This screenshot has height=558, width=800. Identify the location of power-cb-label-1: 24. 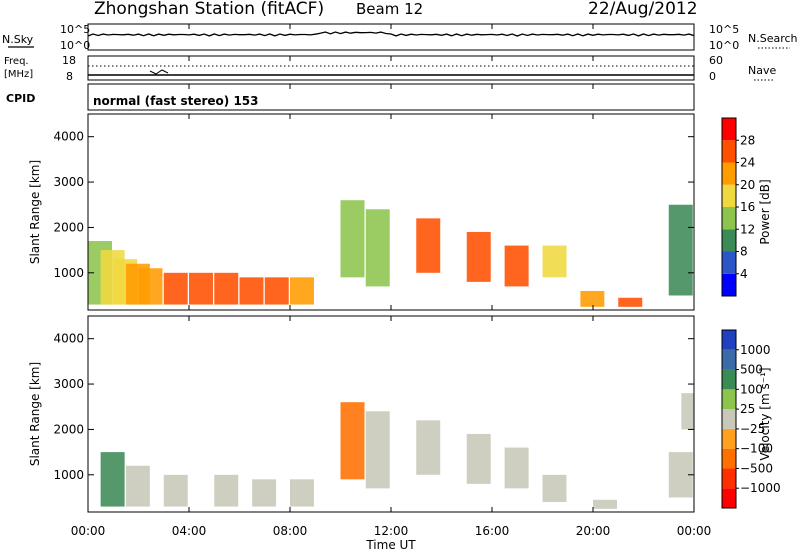
(747, 163).